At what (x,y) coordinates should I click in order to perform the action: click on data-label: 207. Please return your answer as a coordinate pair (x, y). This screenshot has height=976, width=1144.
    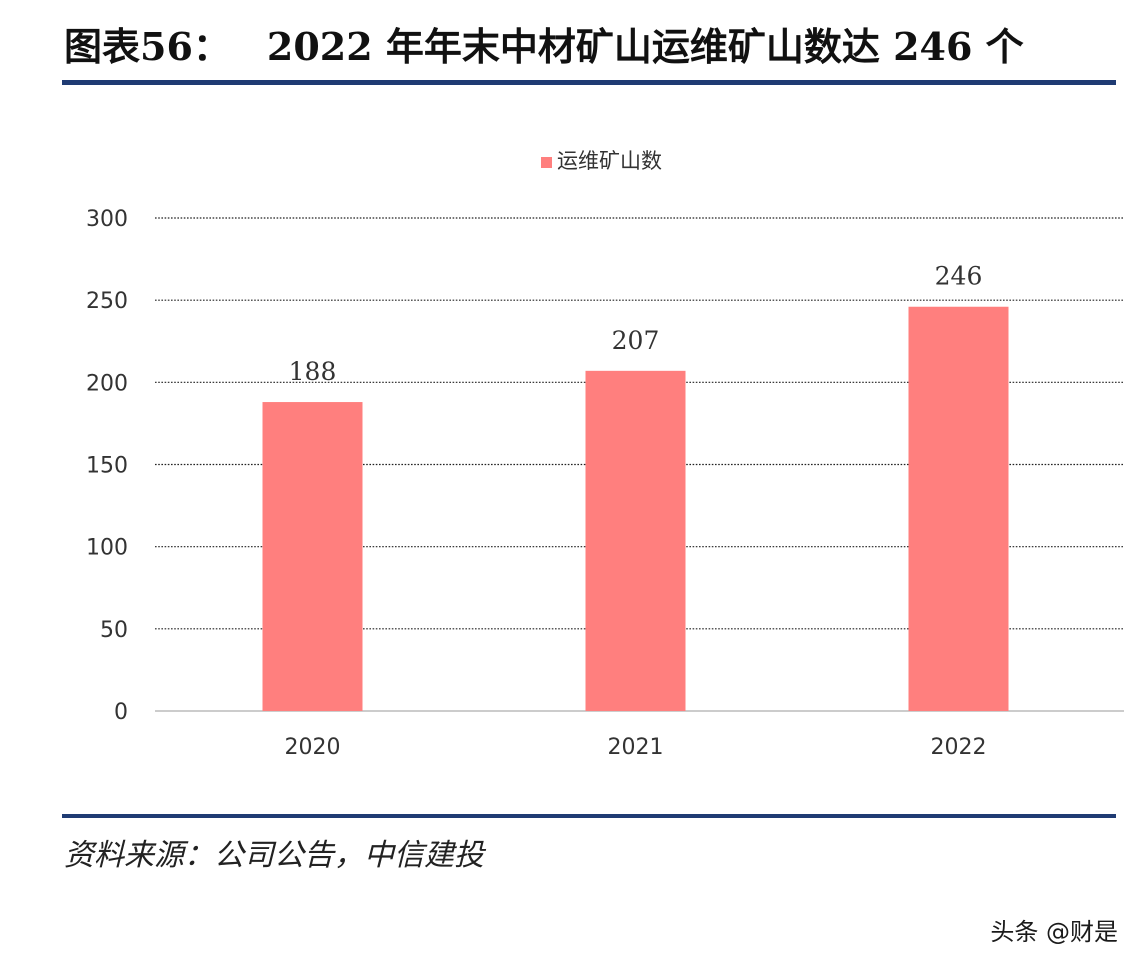
    Looking at the image, I should click on (636, 340).